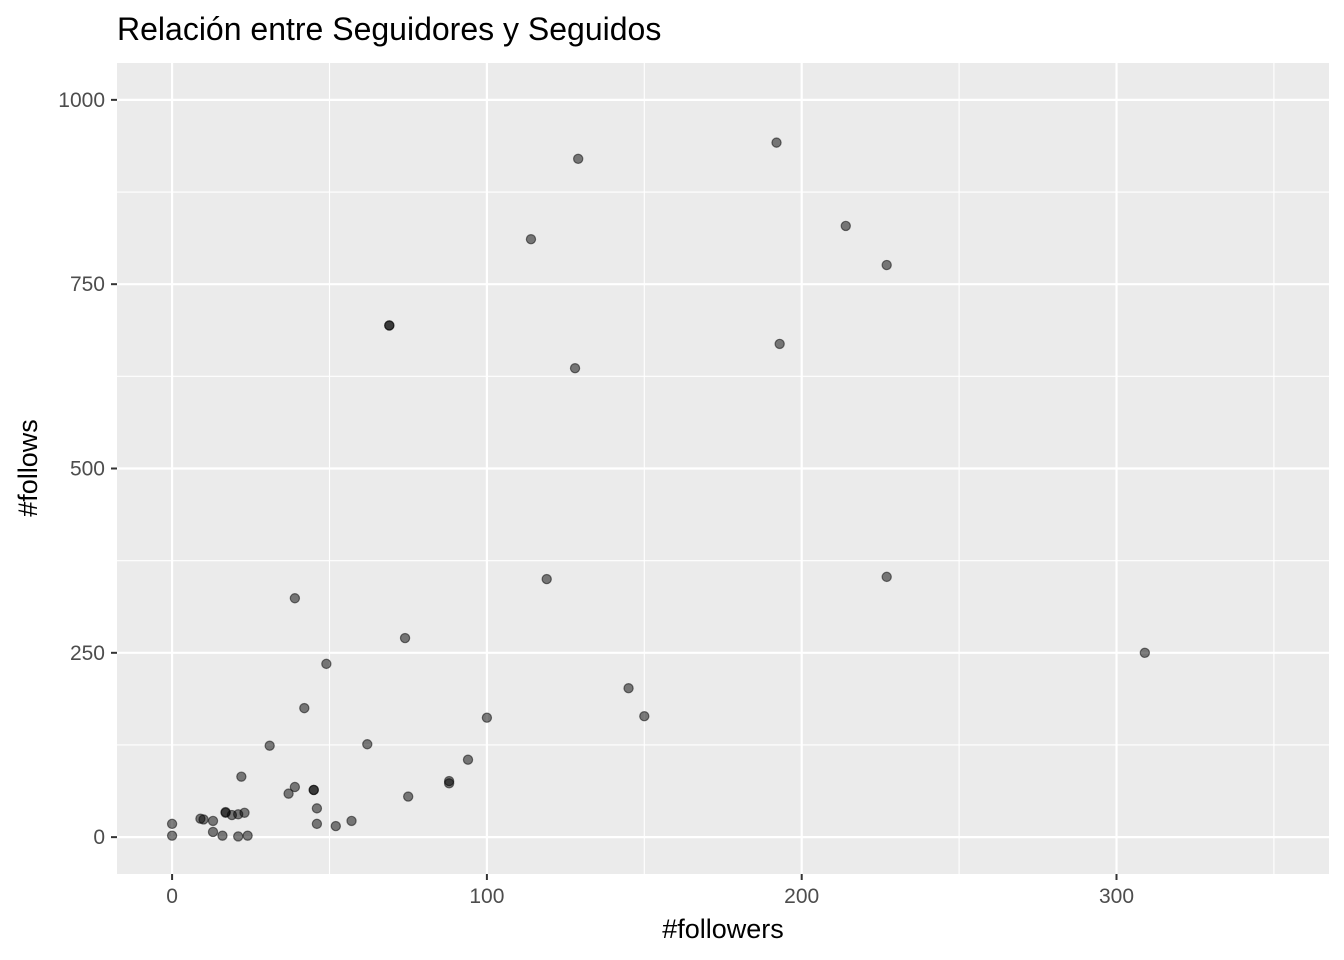  Describe the element at coordinates (28, 468) in the screenshot. I see `y-axis-title: #follows` at that location.